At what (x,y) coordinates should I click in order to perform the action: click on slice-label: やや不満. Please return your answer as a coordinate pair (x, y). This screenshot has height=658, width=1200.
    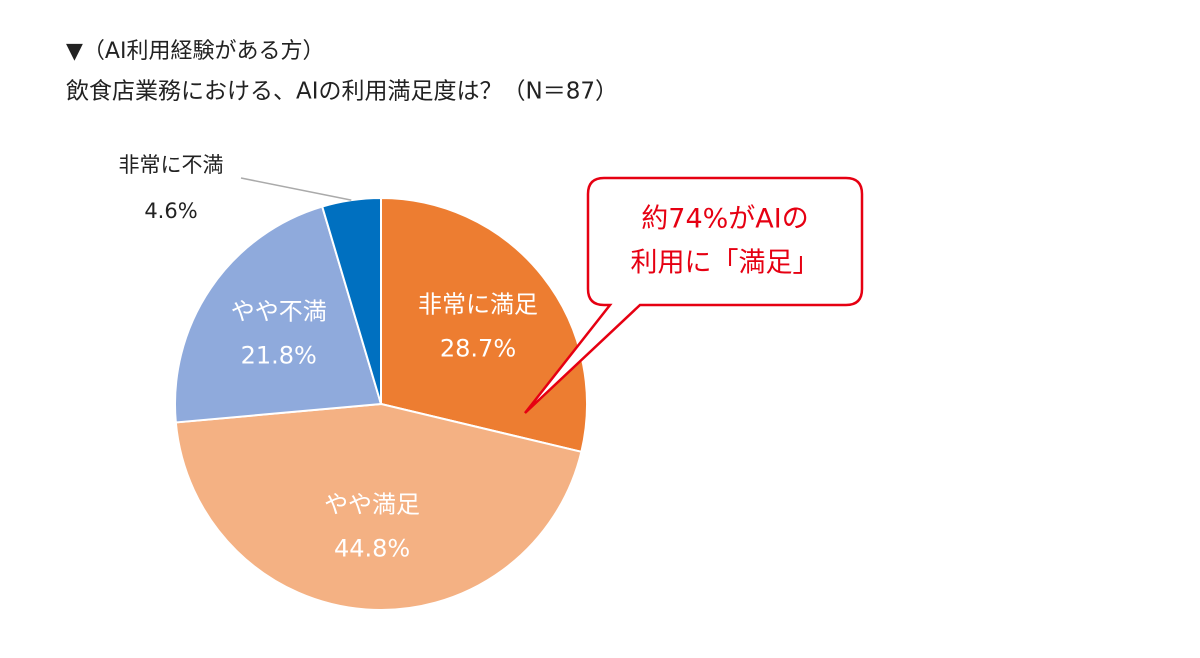
    Looking at the image, I should click on (279, 312).